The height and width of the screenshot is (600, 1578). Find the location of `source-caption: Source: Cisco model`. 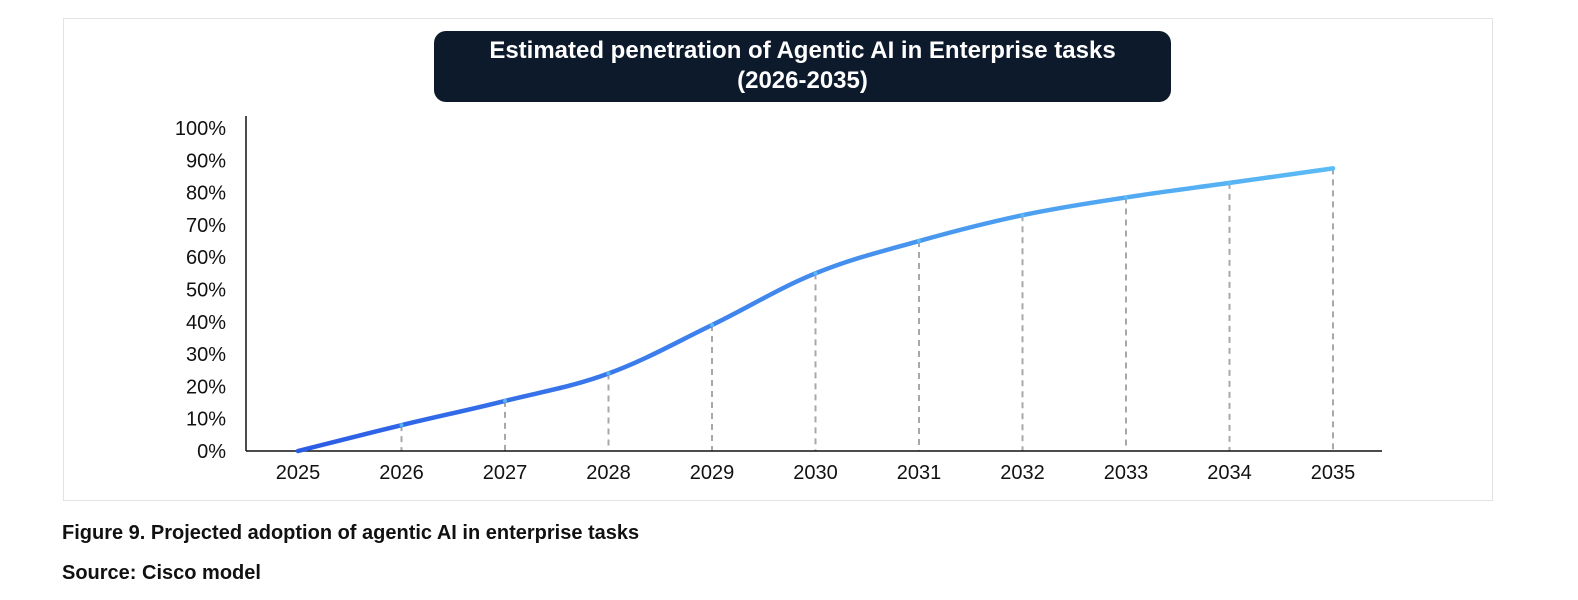

source-caption: Source: Cisco model is located at coordinates (161, 573).